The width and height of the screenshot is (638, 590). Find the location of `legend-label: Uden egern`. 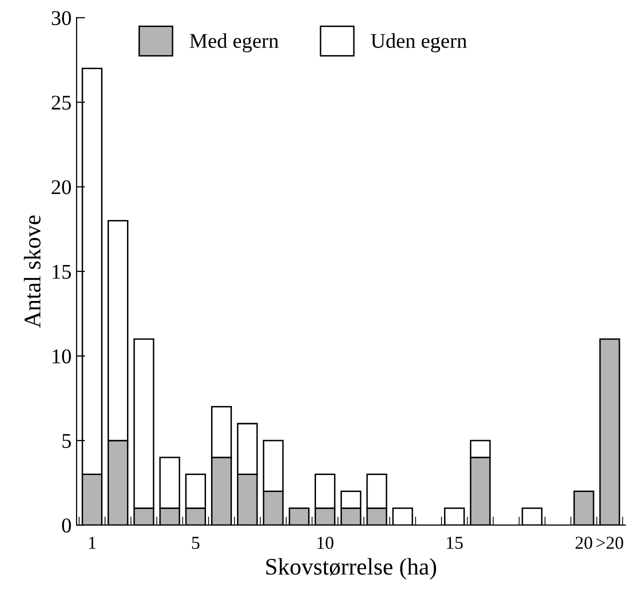

legend-label: Uden egern is located at coordinates (418, 42).